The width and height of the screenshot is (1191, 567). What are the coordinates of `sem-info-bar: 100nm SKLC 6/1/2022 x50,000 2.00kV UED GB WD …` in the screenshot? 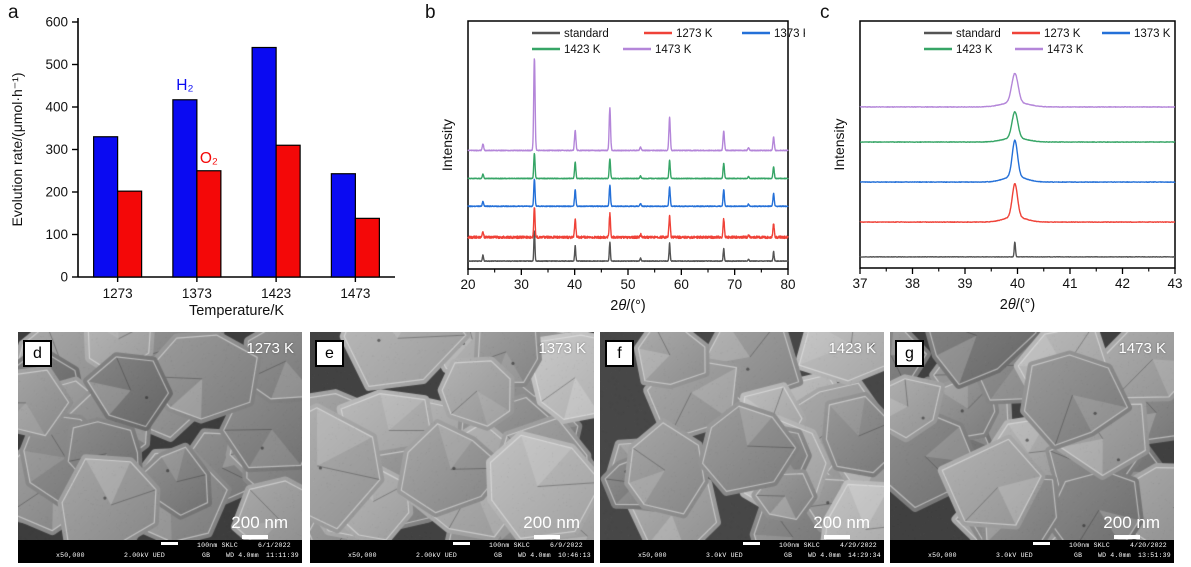 It's located at (160, 551).